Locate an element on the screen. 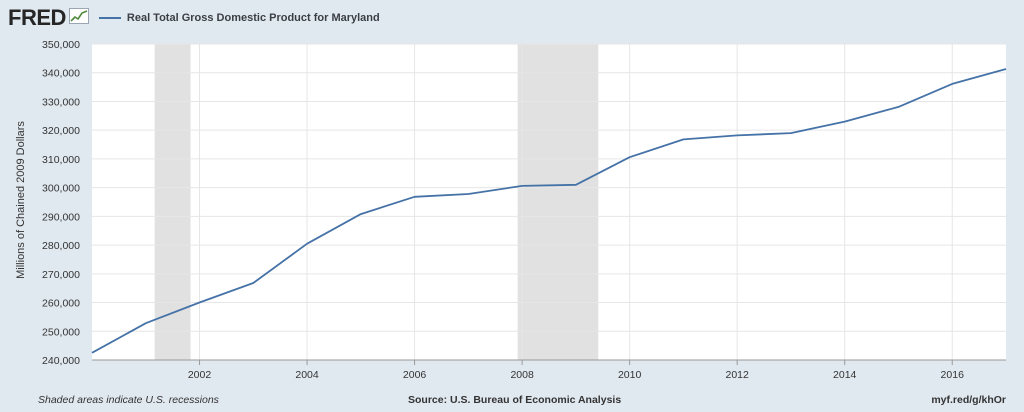 The width and height of the screenshot is (1024, 412). short-url-link: myf.red/g/khOr is located at coordinates (968, 400).